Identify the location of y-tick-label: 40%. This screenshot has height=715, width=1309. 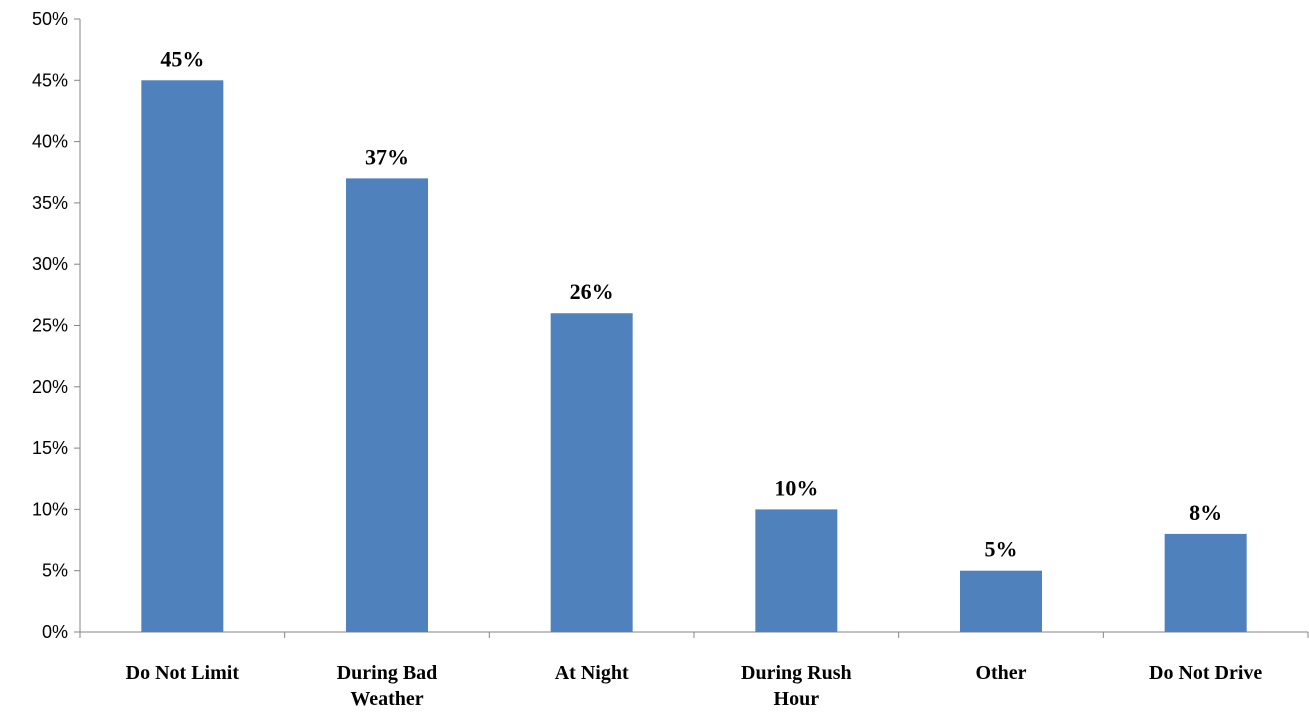
(50, 142).